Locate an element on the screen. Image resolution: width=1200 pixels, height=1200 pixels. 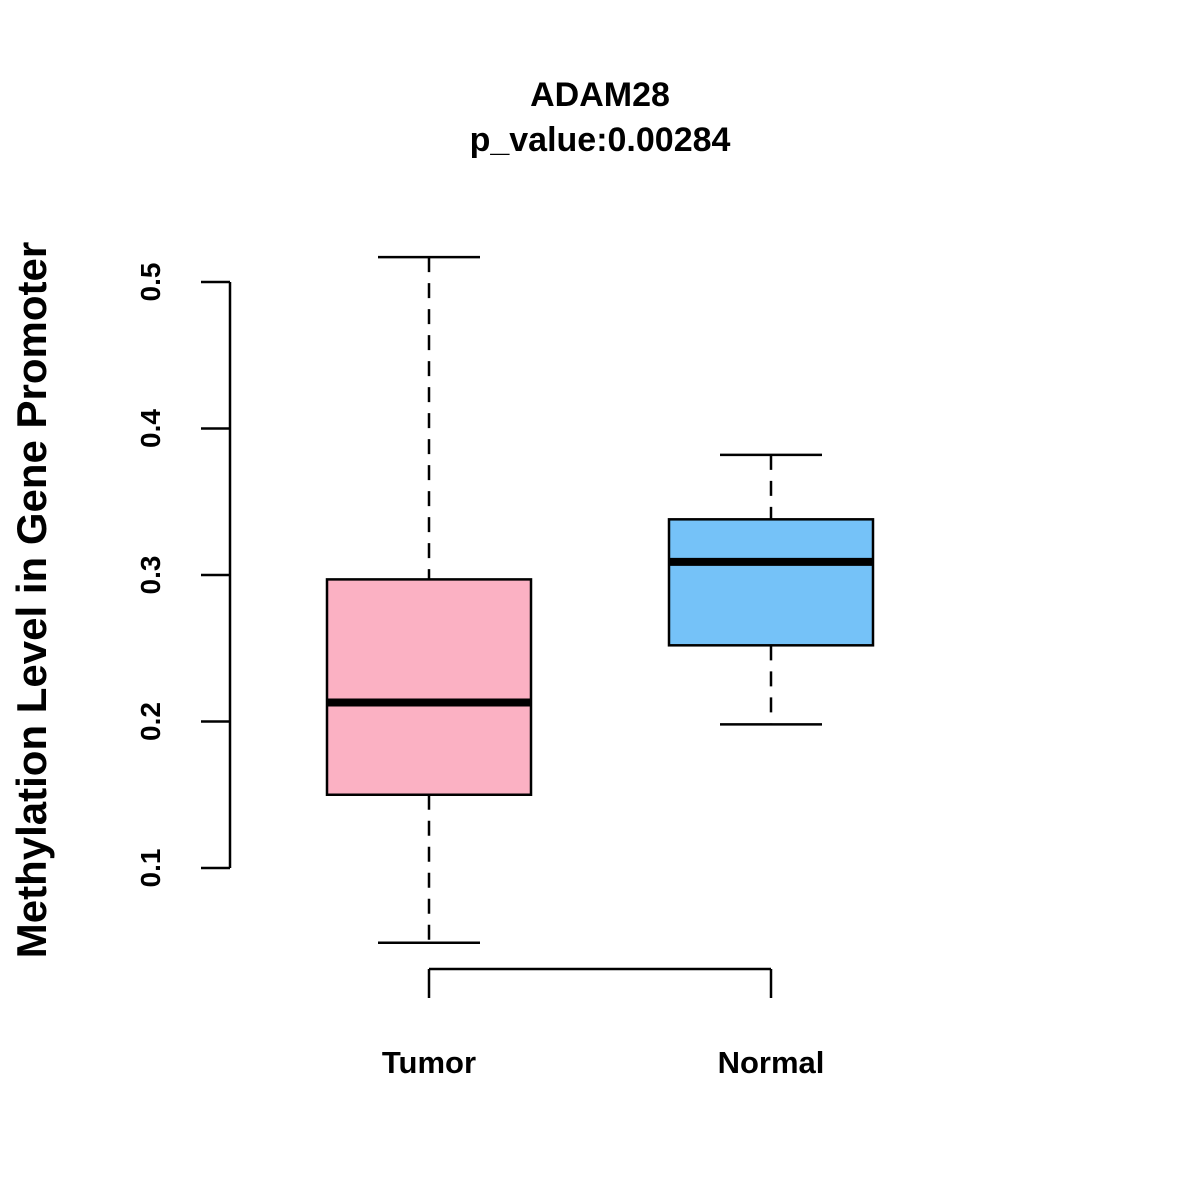
y-tick-label: 0.1 is located at coordinates (150, 868).